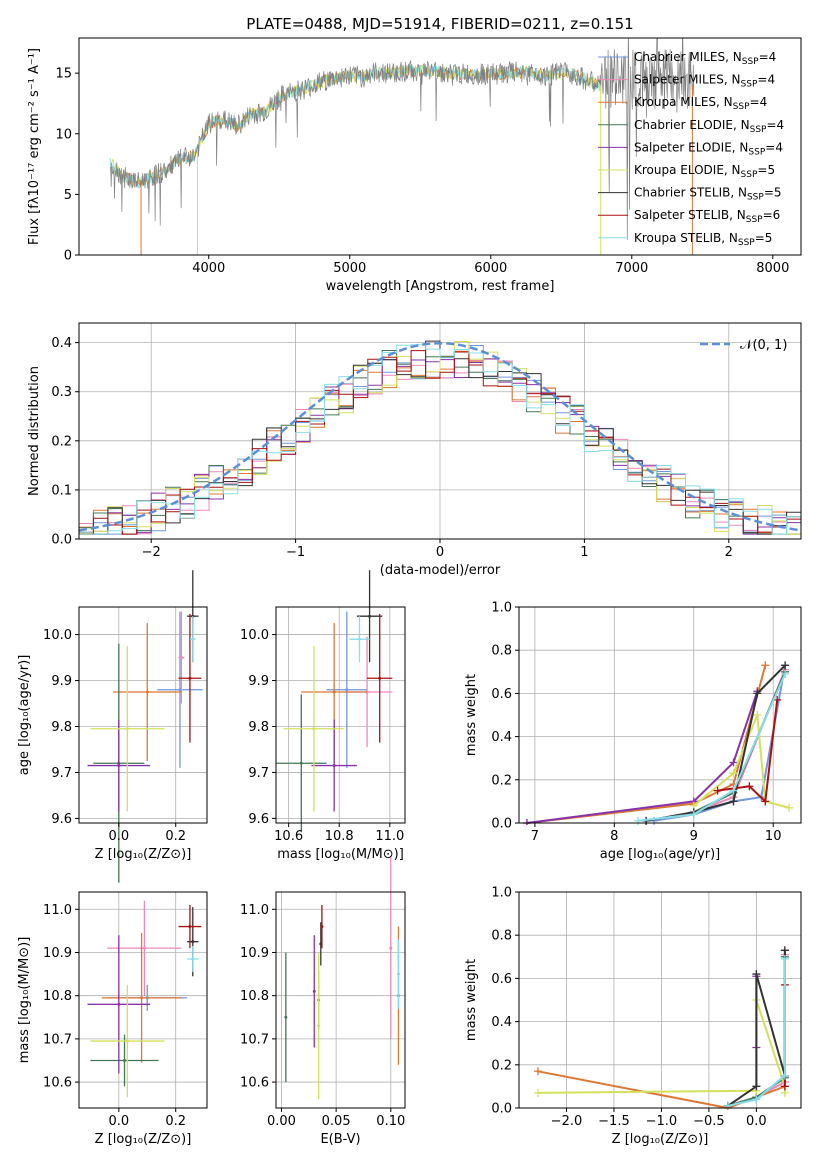 Image resolution: width=819 pixels, height=1170 pixels. What do you see at coordinates (501, 1109) in the screenshot?
I see `weight-vs-Z-ytick-label: 0.0` at bounding box center [501, 1109].